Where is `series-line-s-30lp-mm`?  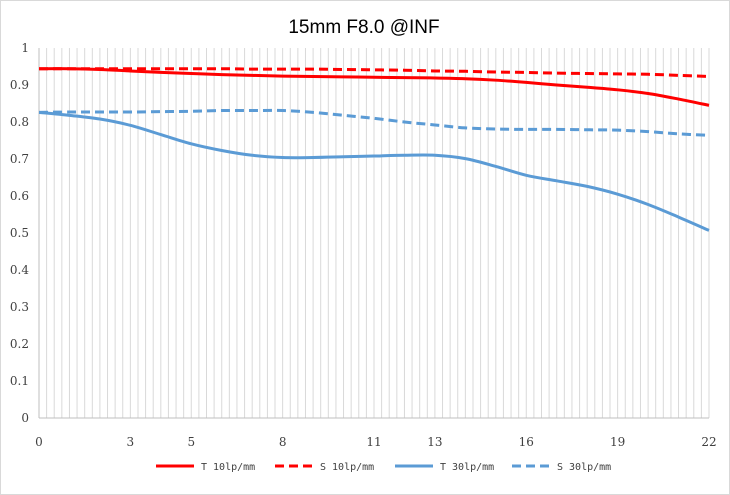
series-line-s-30lp-mm is located at coordinates (374, 122).